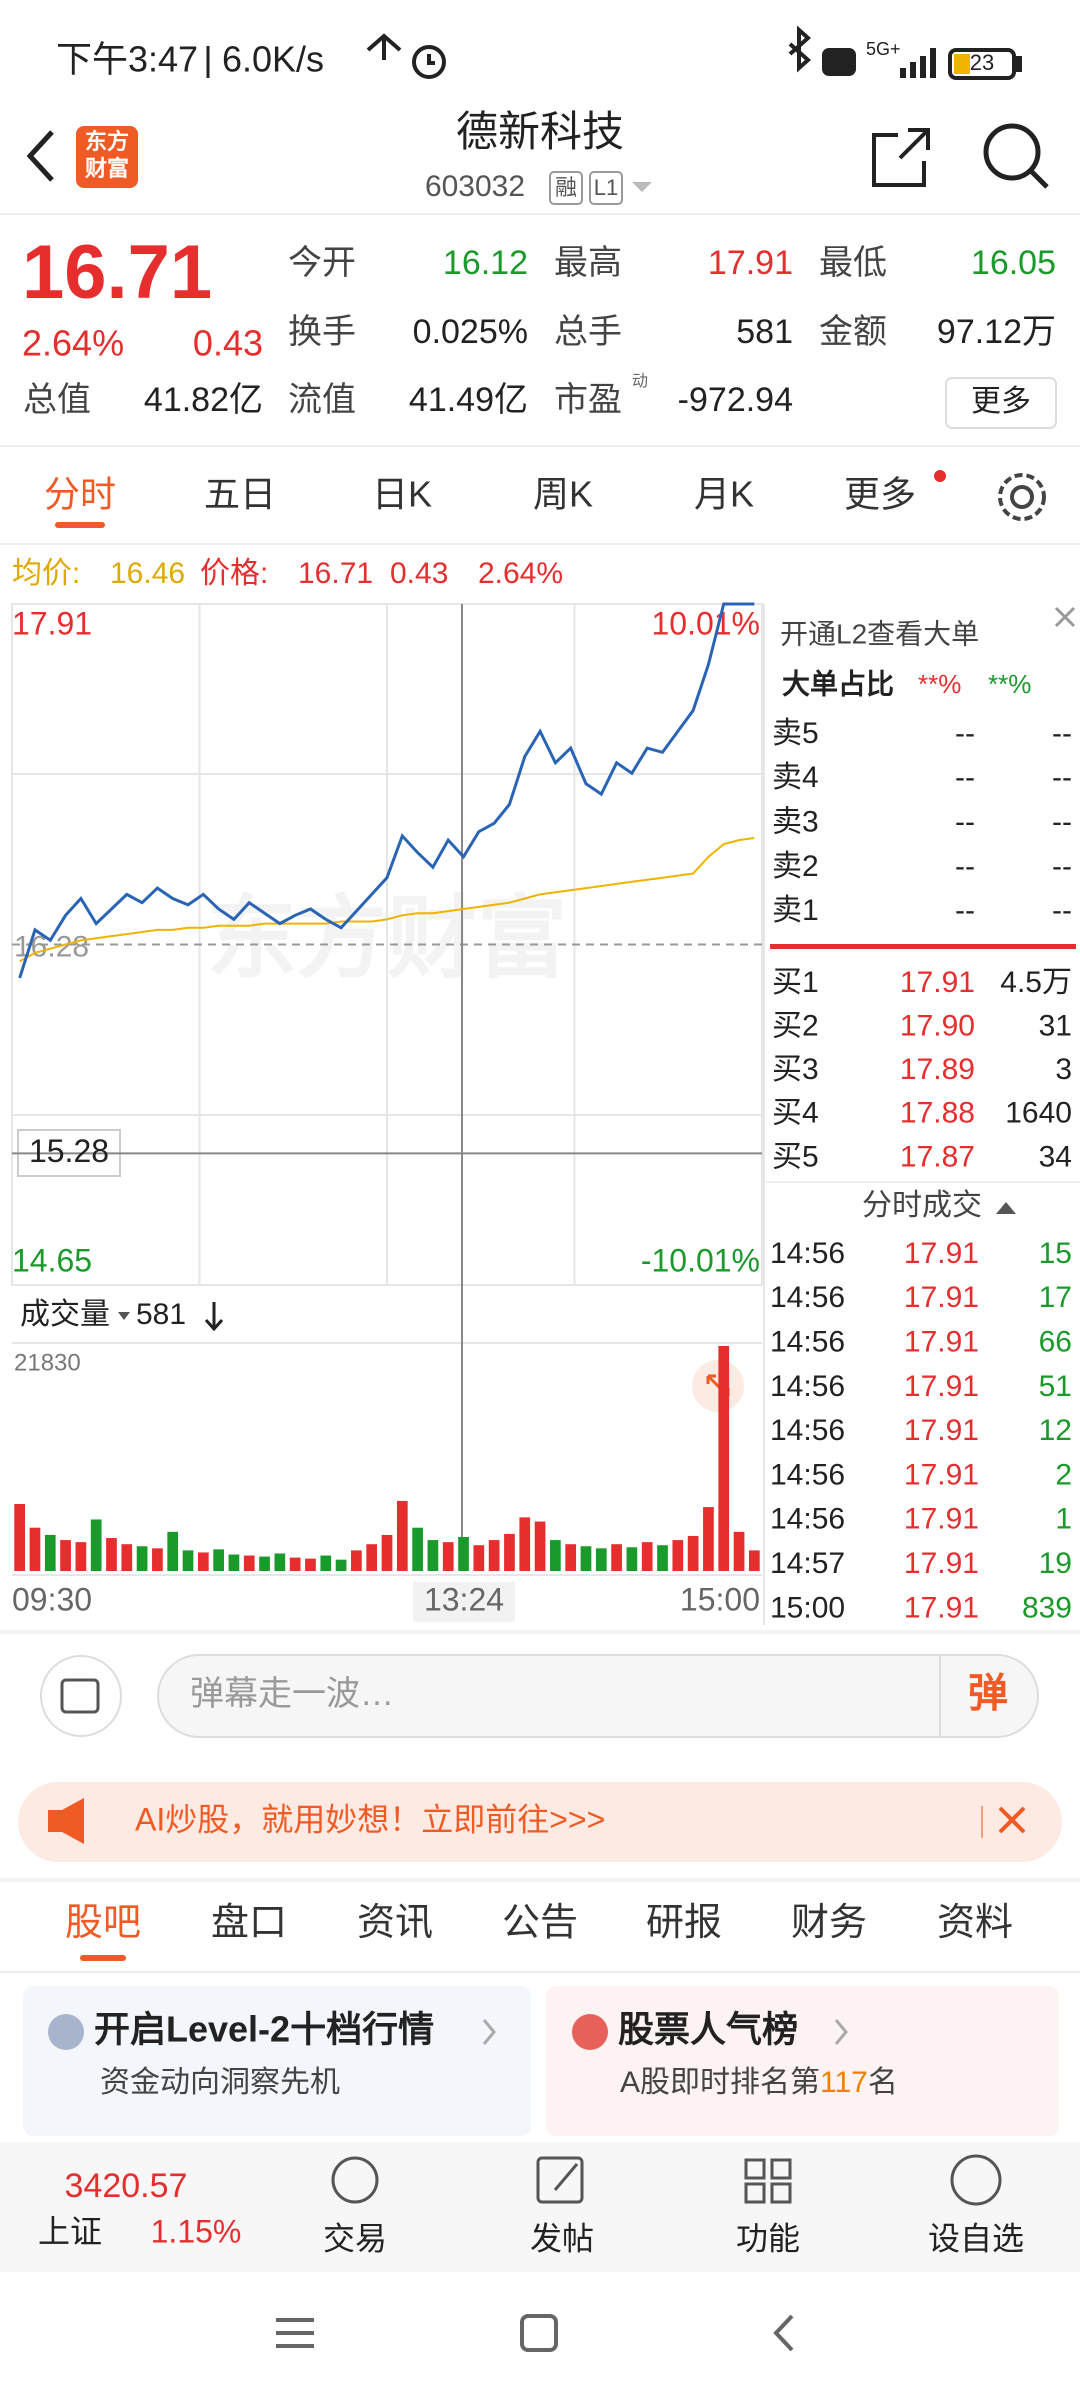 The width and height of the screenshot is (1080, 2405). Describe the element at coordinates (1022, 497) in the screenshot. I see `settings-button` at that location.